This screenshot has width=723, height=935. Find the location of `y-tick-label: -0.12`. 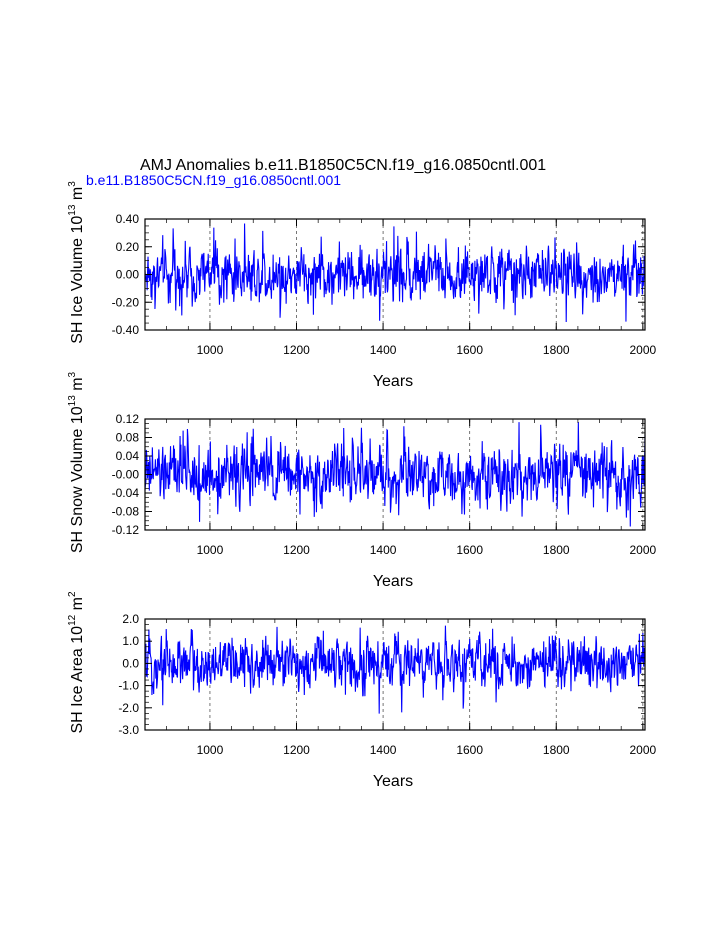

y-tick-label: -0.12 is located at coordinates (126, 530).